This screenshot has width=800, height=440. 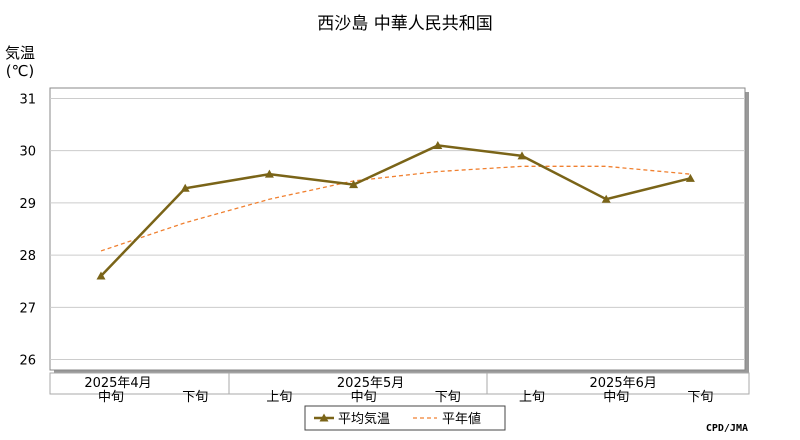 What do you see at coordinates (461, 419) in the screenshot?
I see `legend-normal-label: 平年値` at bounding box center [461, 419].